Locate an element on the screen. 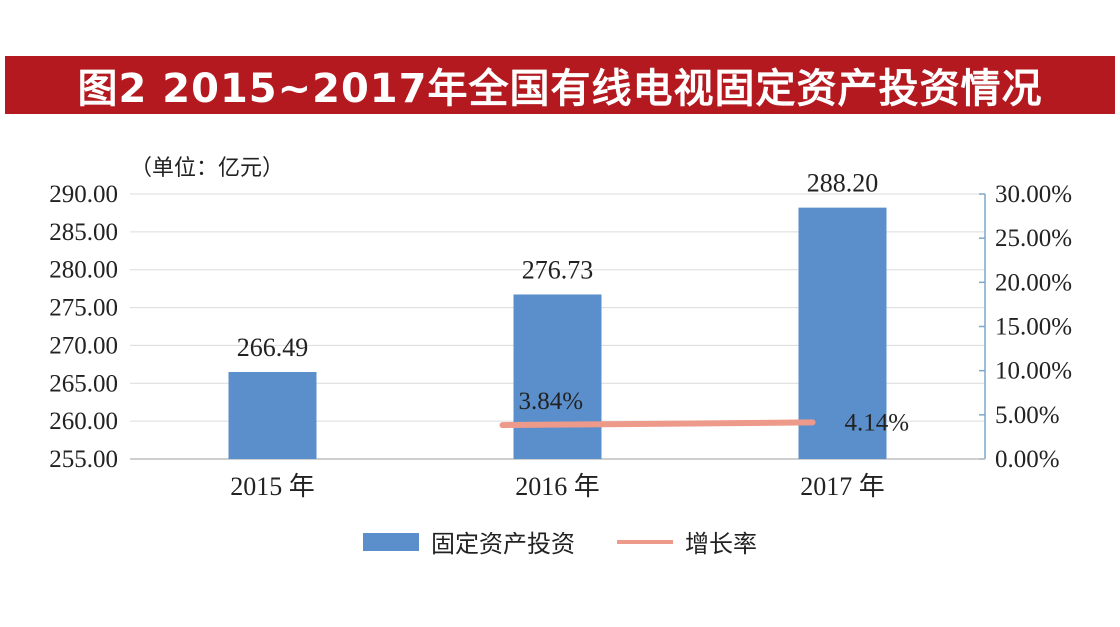 This screenshot has height=627, width=1120. bar-data-label: 276.73 is located at coordinates (558, 269).